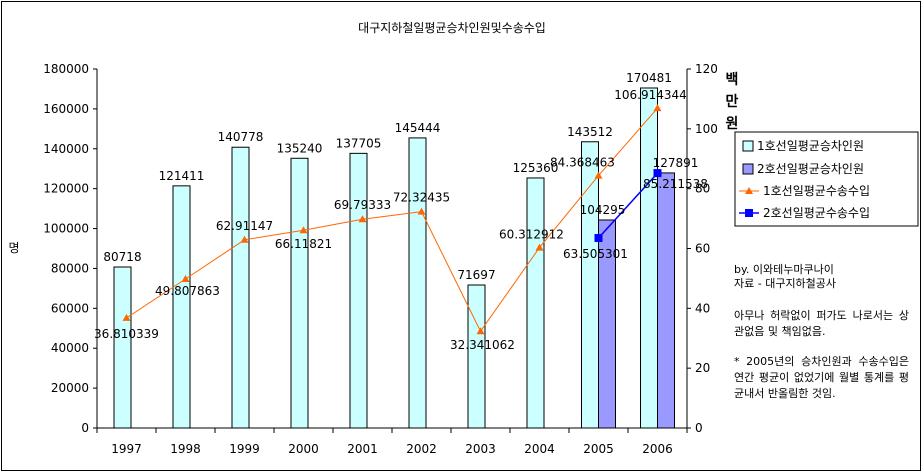 Image resolution: width=924 pixels, height=474 pixels. What do you see at coordinates (244, 449) in the screenshot?
I see `x-tick-label: 1999` at bounding box center [244, 449].